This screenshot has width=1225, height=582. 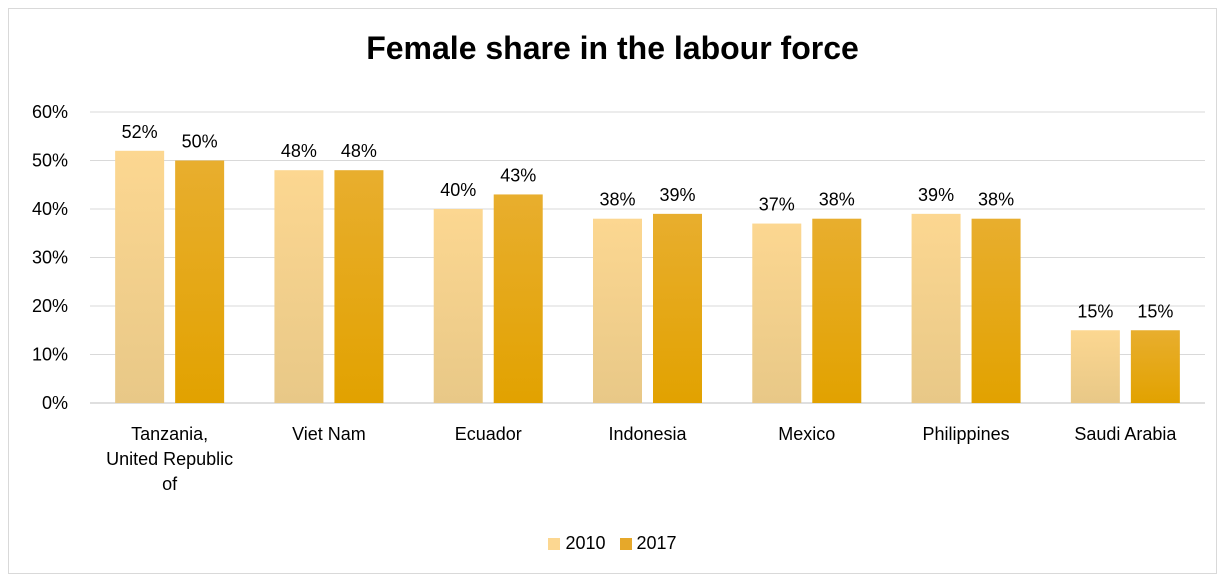 What do you see at coordinates (518, 175) in the screenshot?
I see `data-label: 43%` at bounding box center [518, 175].